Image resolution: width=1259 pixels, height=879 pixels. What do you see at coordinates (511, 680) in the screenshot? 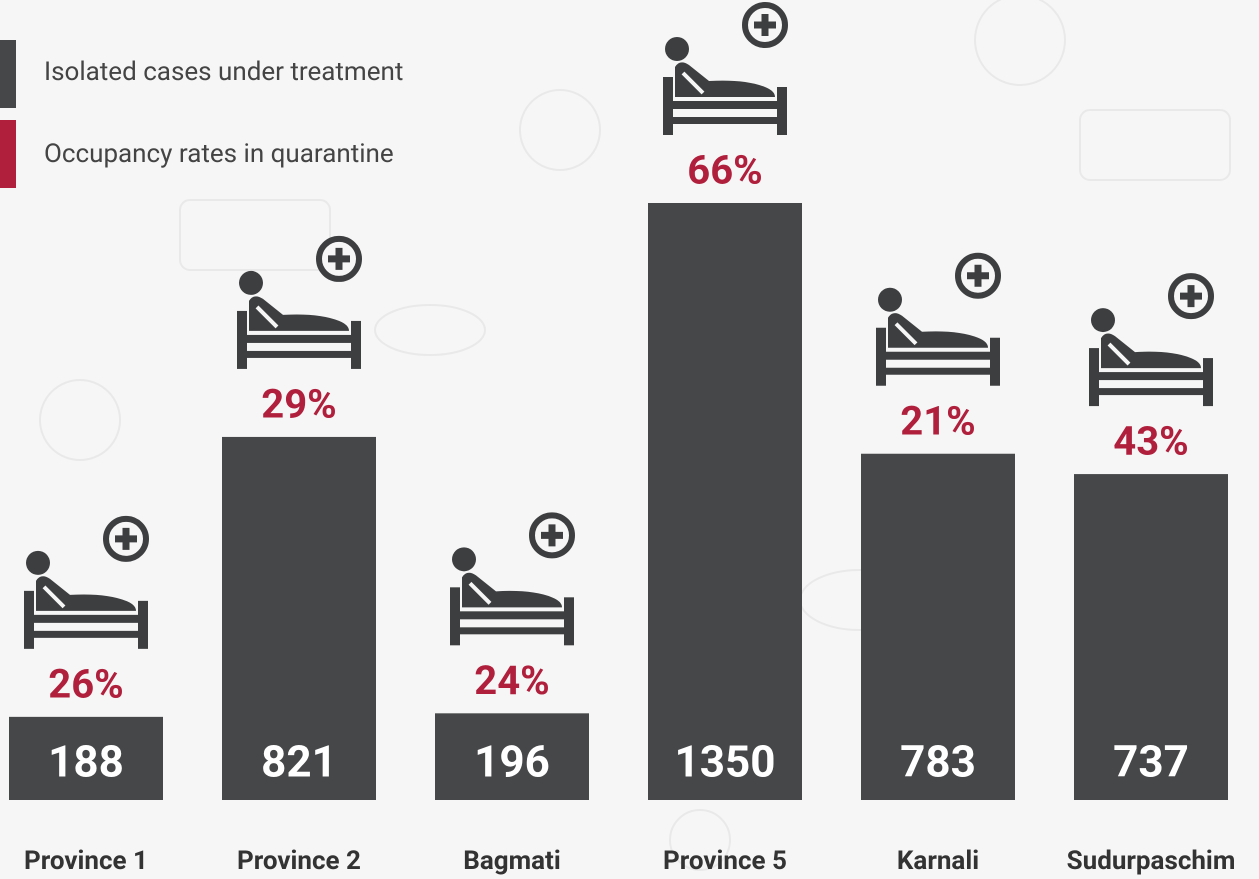
I see `occupancy-label: 24%` at bounding box center [511, 680].